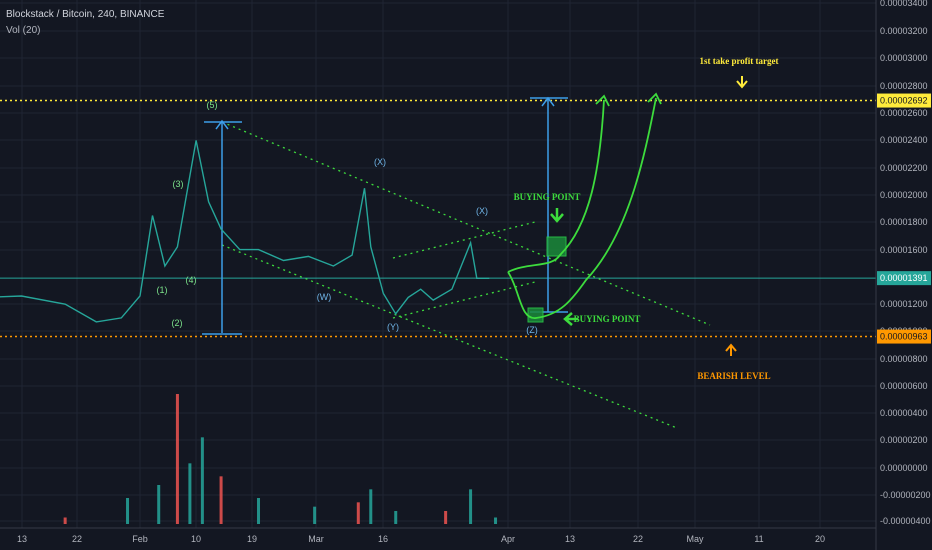 This screenshot has height=550, width=932. What do you see at coordinates (508, 539) in the screenshot?
I see `time-tick-label-7: Apr` at bounding box center [508, 539].